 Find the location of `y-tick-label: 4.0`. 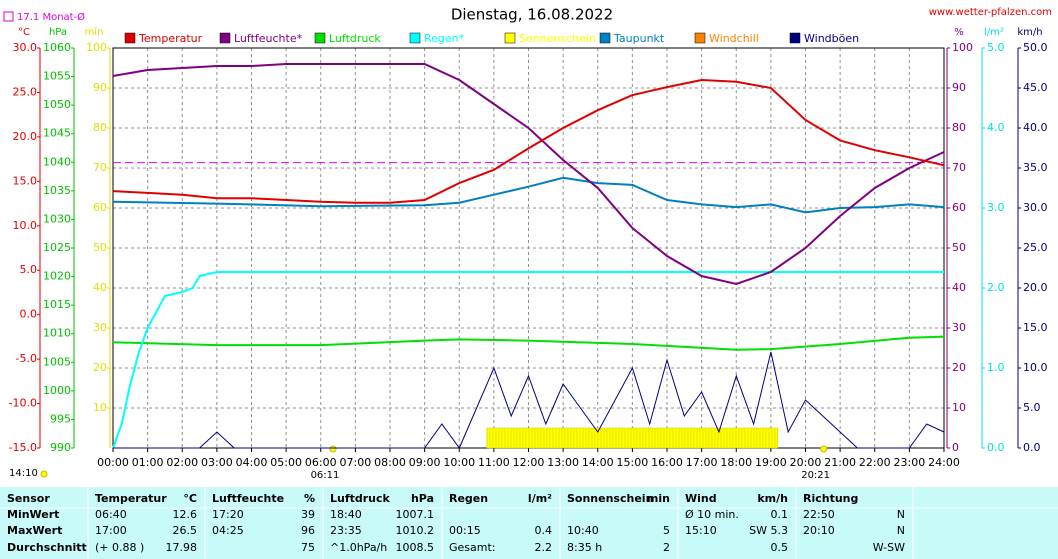

y-tick-label: 4.0 is located at coordinates (996, 127).